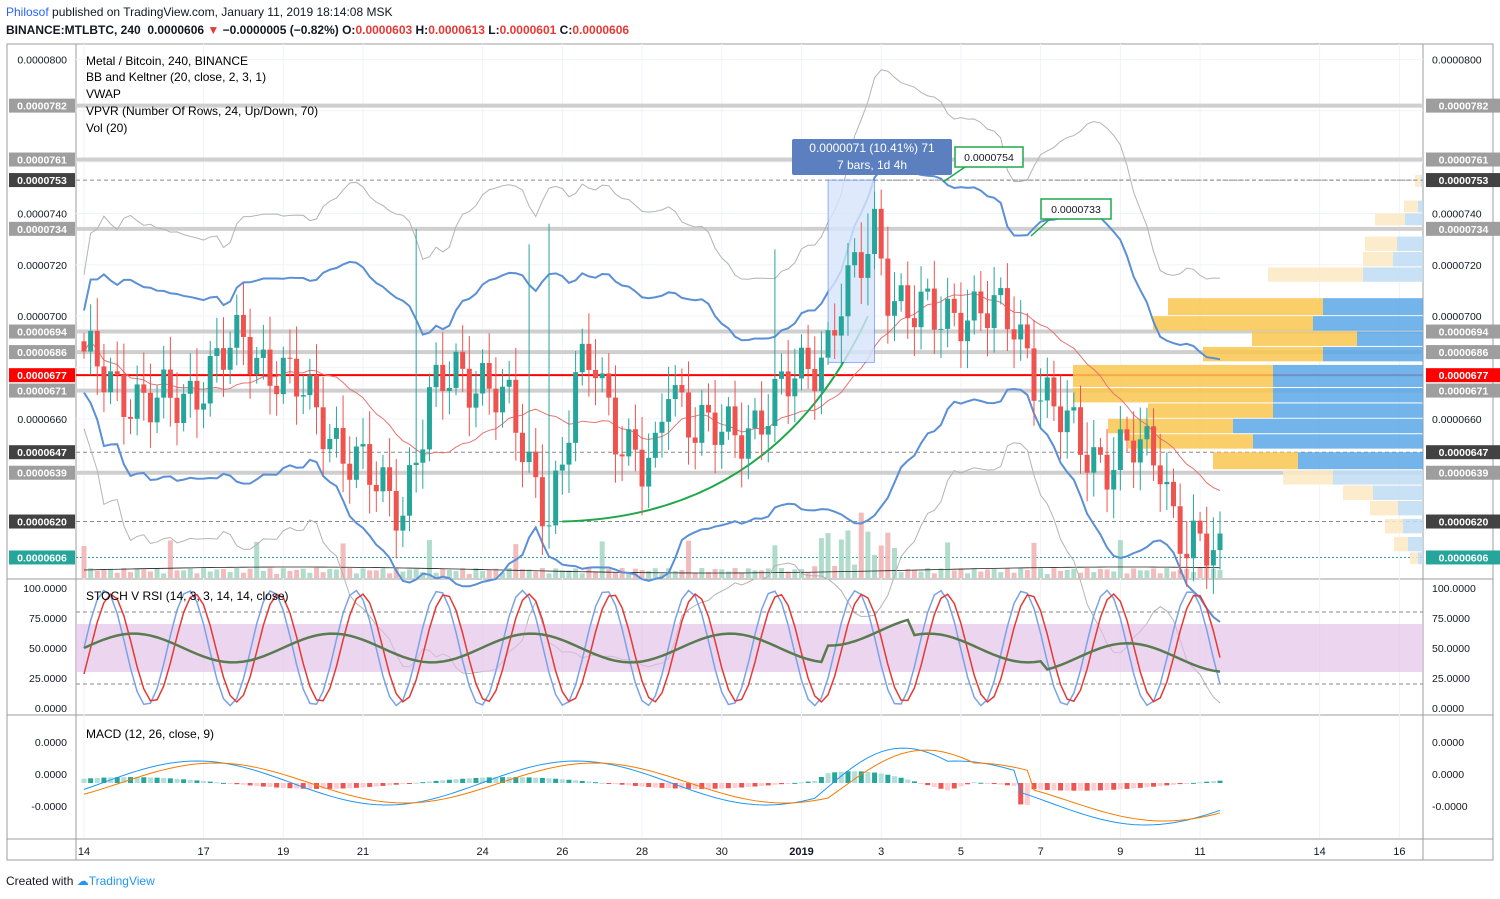  I want to click on tradingview-link: TradingView, so click(121, 881).